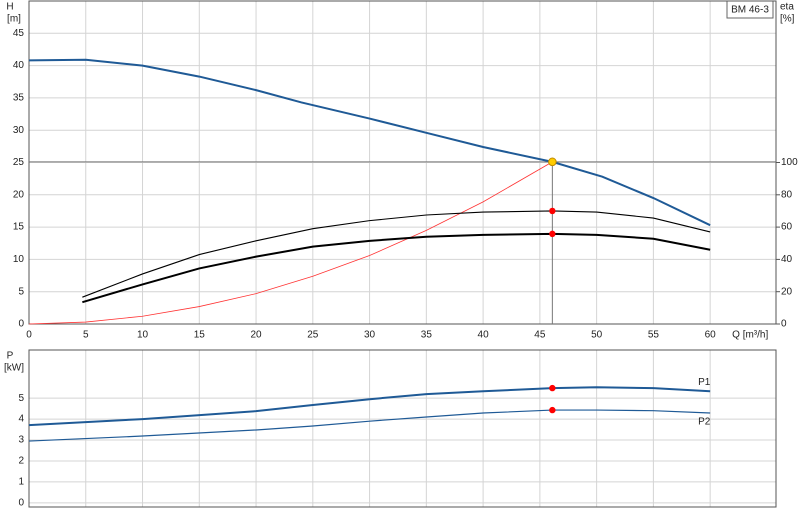 The image size is (800, 520). Describe the element at coordinates (14, 368) in the screenshot. I see `y-axis-unit: [kW]` at that location.